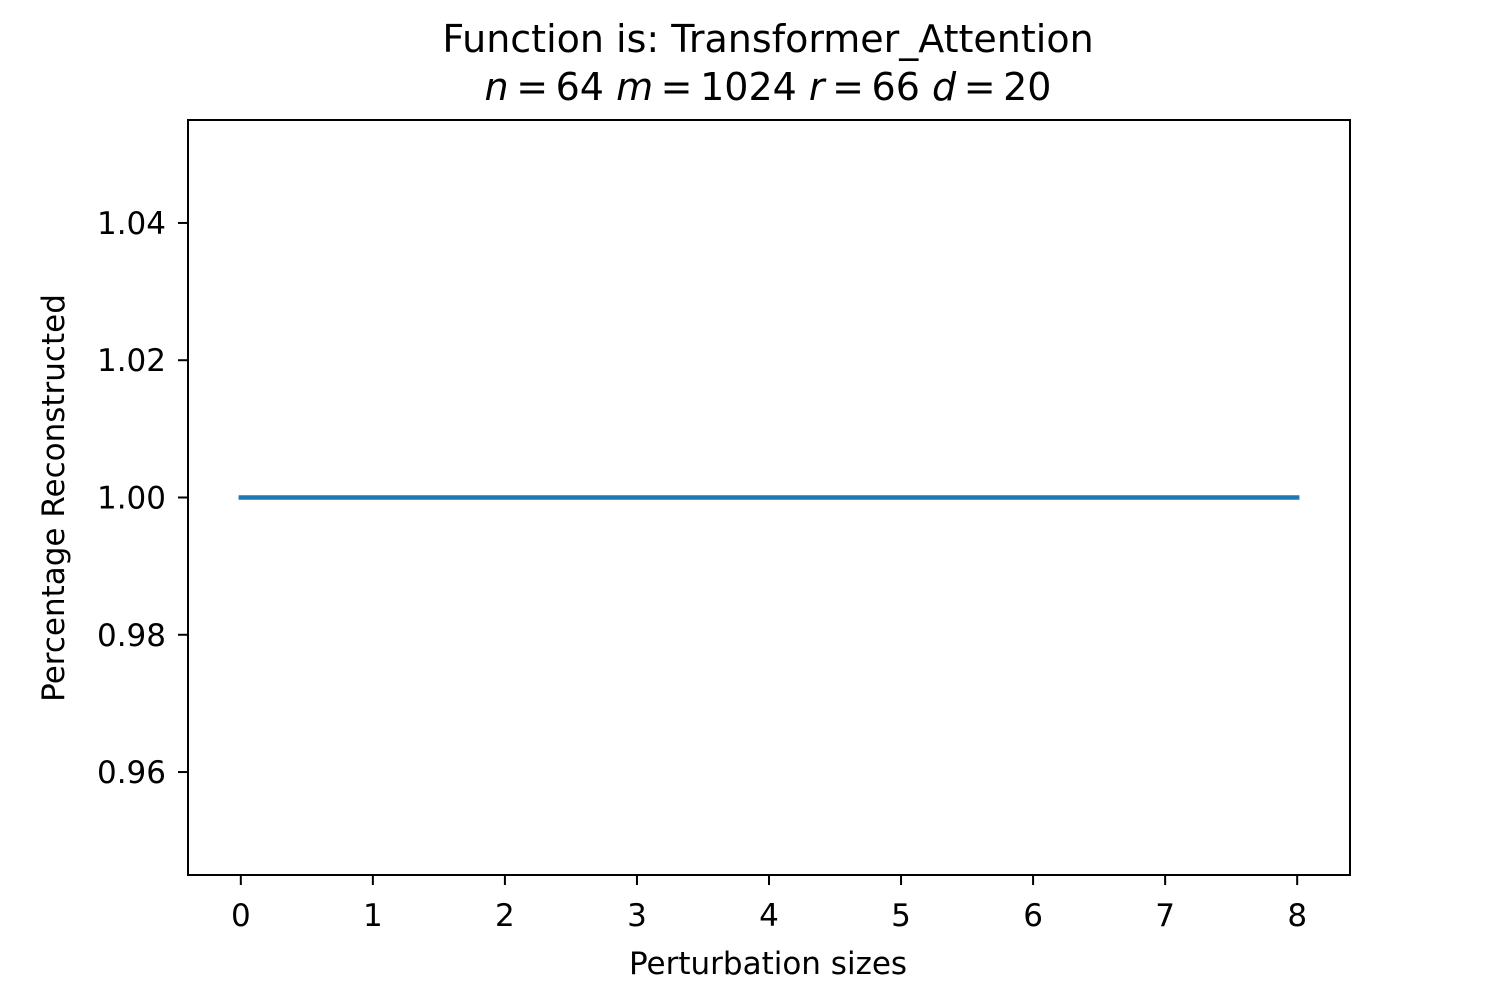 The height and width of the screenshot is (1000, 1500). I want to click on subtitle-value-d: = 20, so click(1003, 87).